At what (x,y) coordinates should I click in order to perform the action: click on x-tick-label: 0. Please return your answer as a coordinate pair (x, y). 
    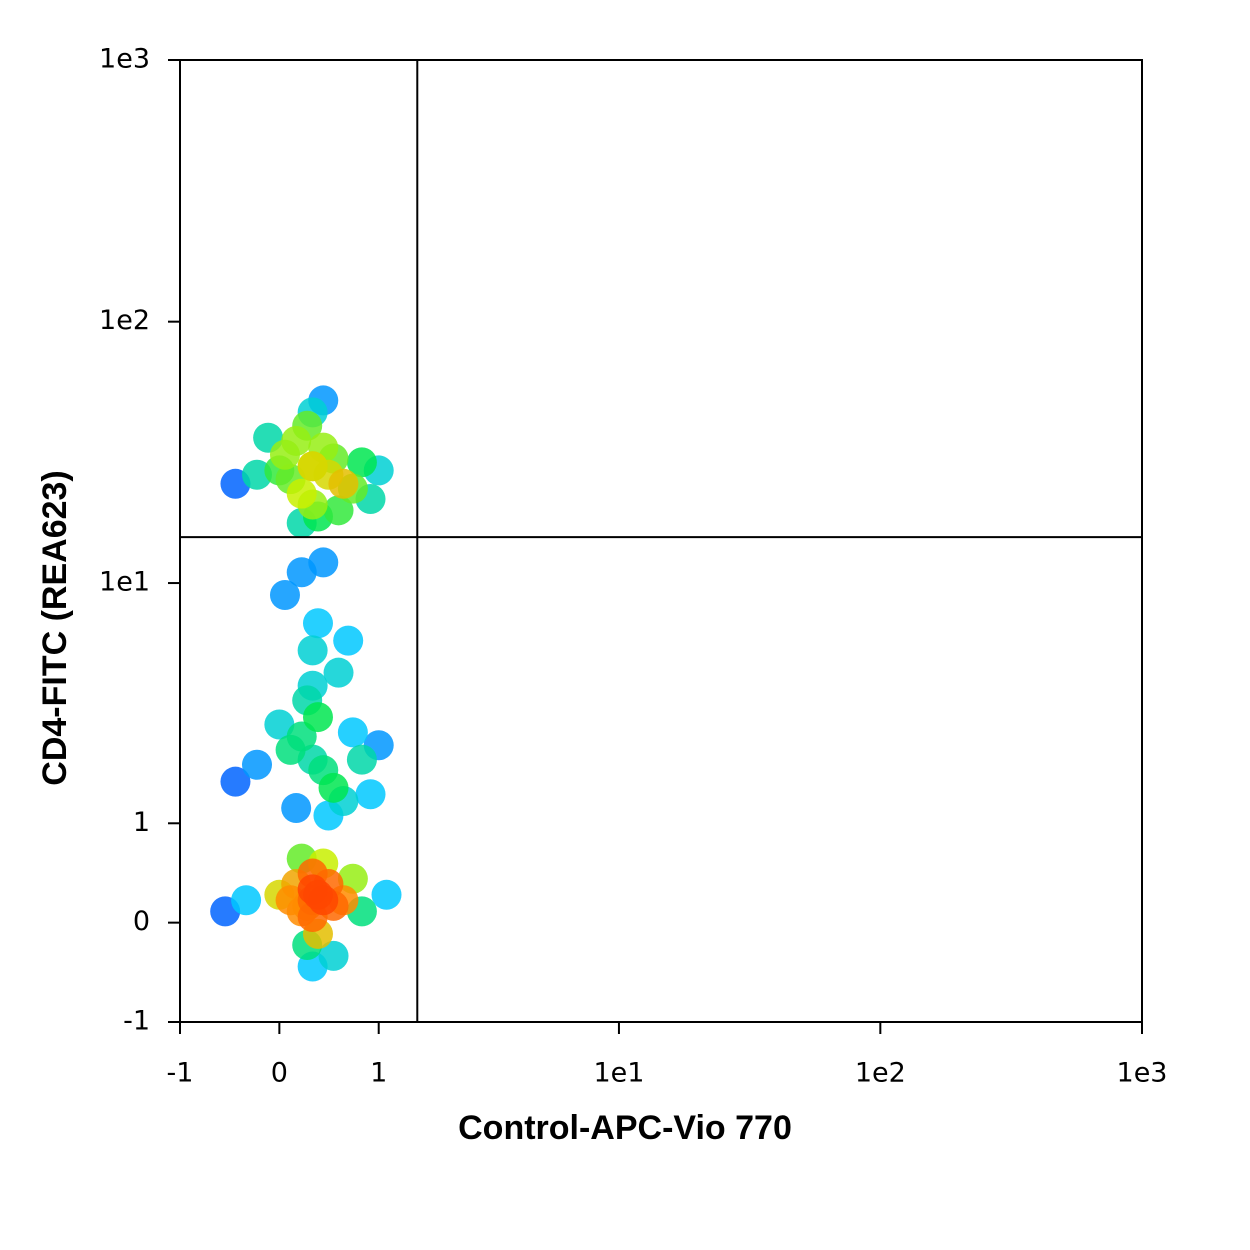
    Looking at the image, I should click on (279, 1073).